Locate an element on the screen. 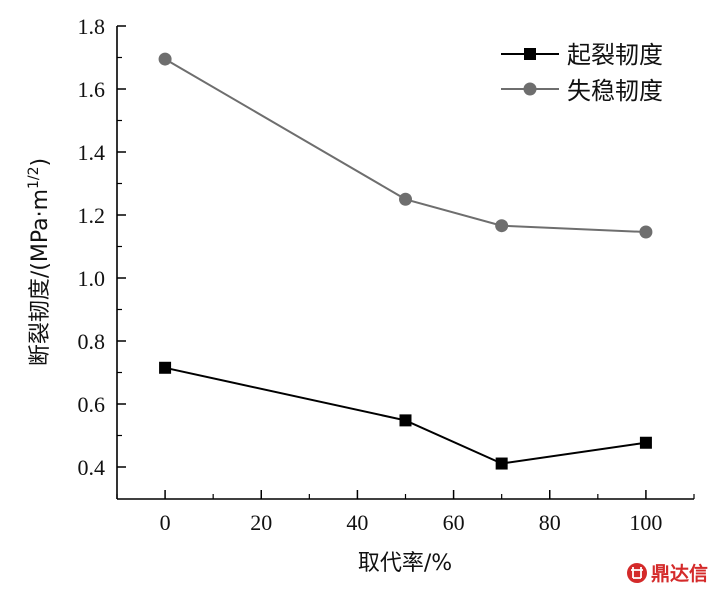 This screenshot has width=722, height=594. legend-item-1: 失稳韧度 is located at coordinates (582, 91).